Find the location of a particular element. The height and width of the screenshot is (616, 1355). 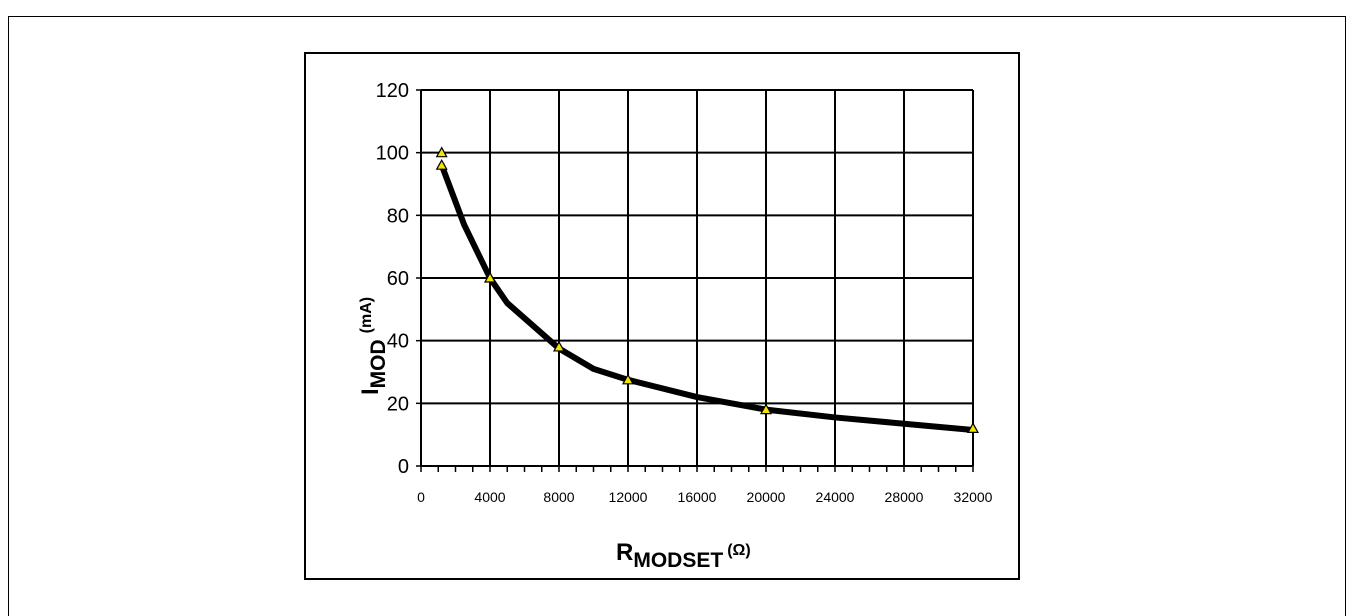

y-axis-title-main: I is located at coordinates (370, 391).